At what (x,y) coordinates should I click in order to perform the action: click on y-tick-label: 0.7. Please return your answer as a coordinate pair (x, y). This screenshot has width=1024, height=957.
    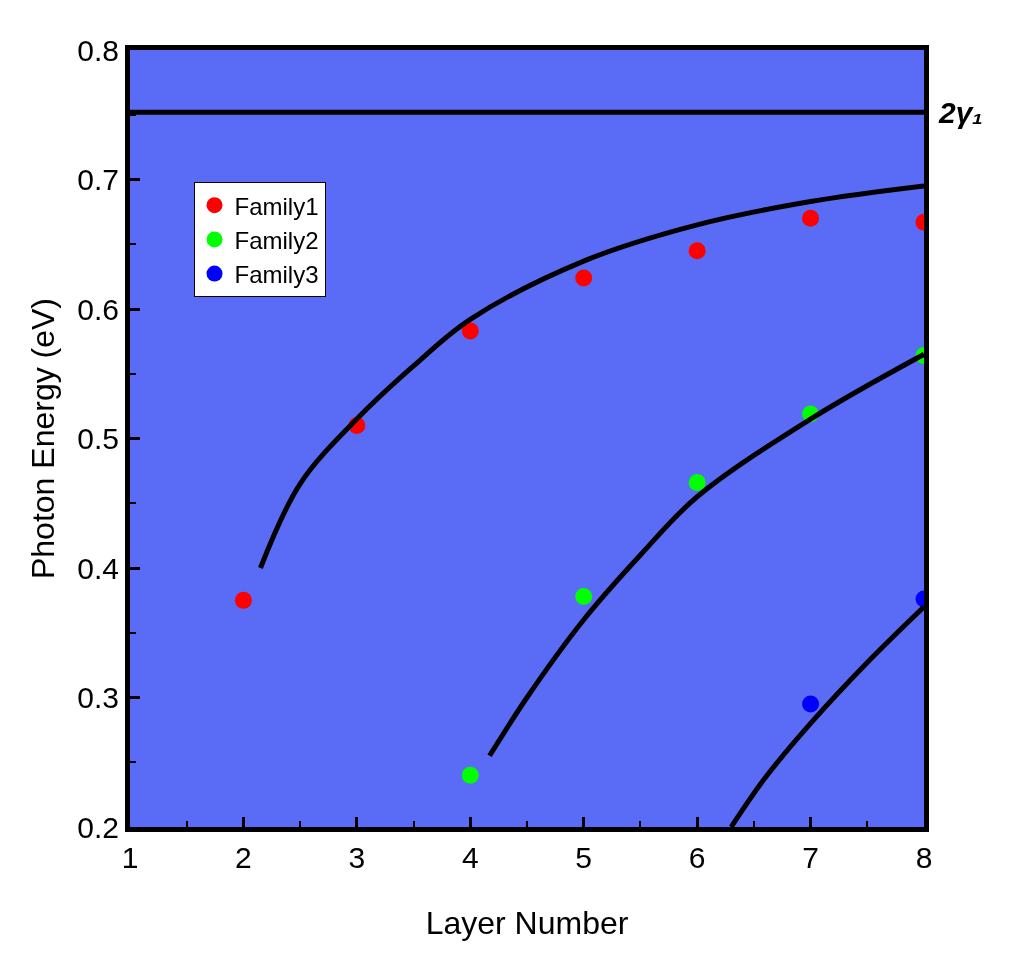
    Looking at the image, I should click on (98, 179).